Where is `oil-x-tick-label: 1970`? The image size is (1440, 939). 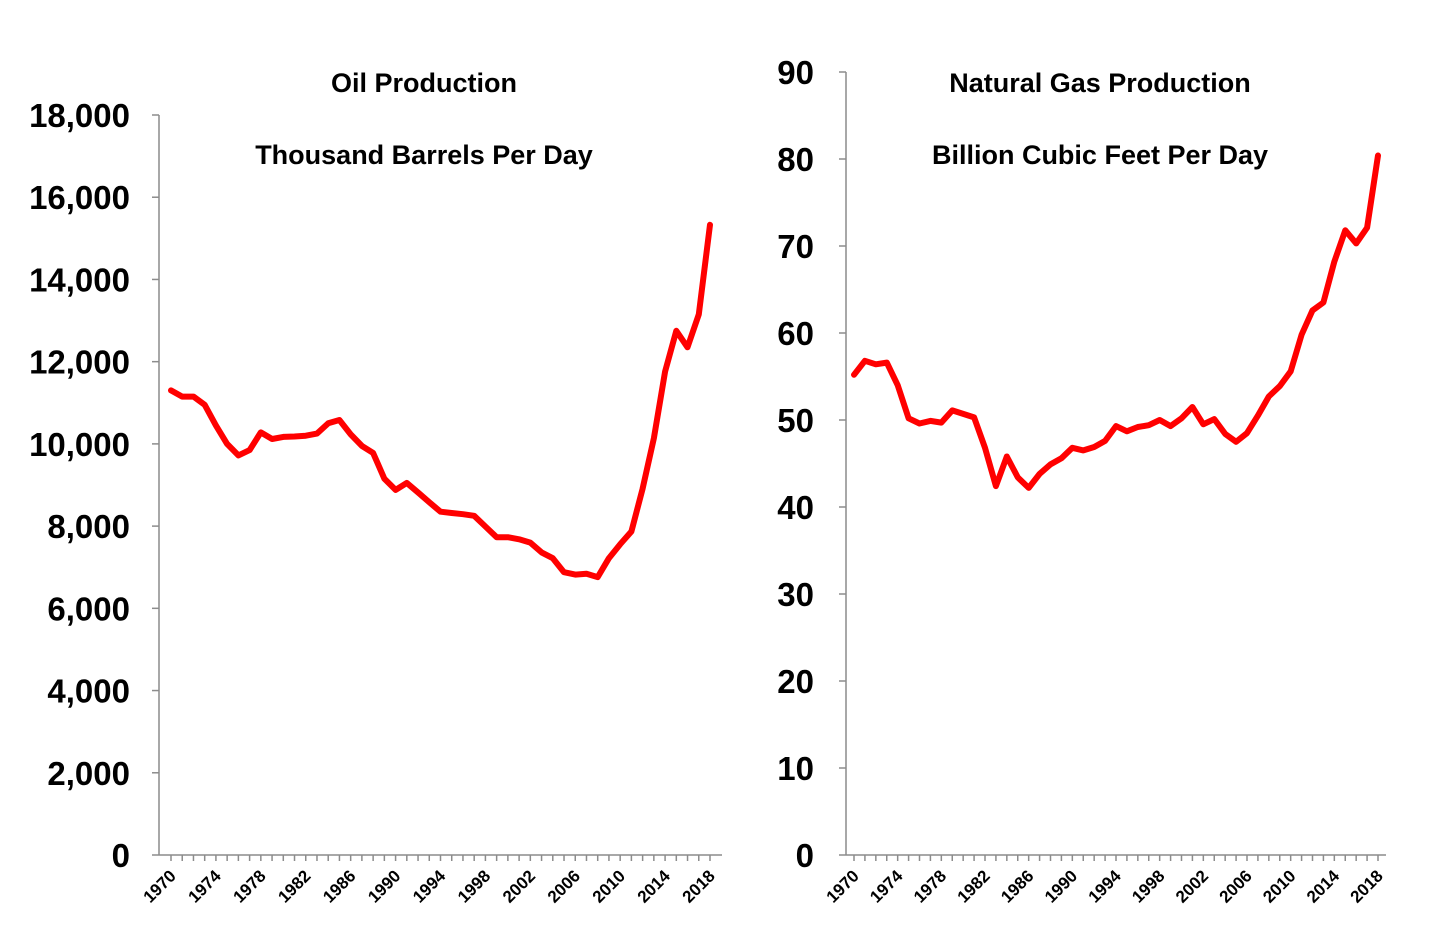
oil-x-tick-label: 1970 is located at coordinates (160, 886).